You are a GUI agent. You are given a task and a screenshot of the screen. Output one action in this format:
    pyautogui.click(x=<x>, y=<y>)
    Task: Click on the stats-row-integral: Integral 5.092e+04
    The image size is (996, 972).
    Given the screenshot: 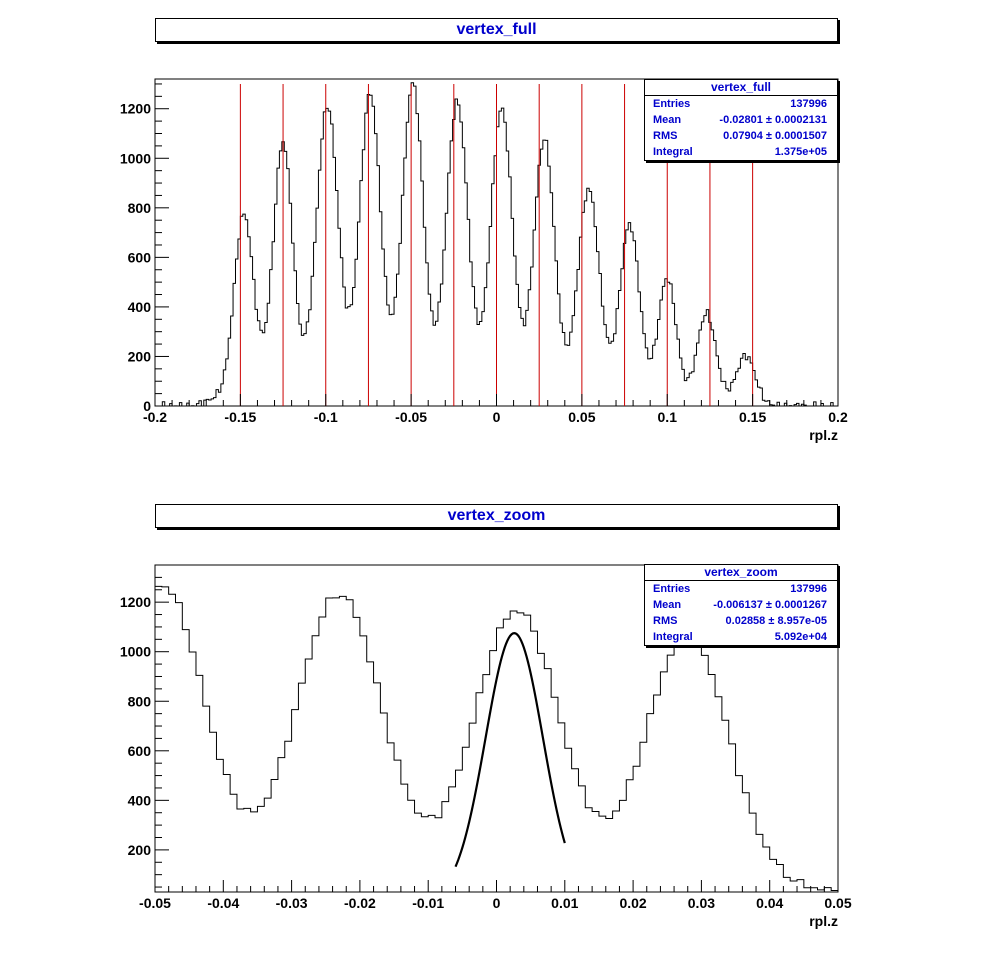 What is the action you would take?
    pyautogui.click(x=741, y=637)
    